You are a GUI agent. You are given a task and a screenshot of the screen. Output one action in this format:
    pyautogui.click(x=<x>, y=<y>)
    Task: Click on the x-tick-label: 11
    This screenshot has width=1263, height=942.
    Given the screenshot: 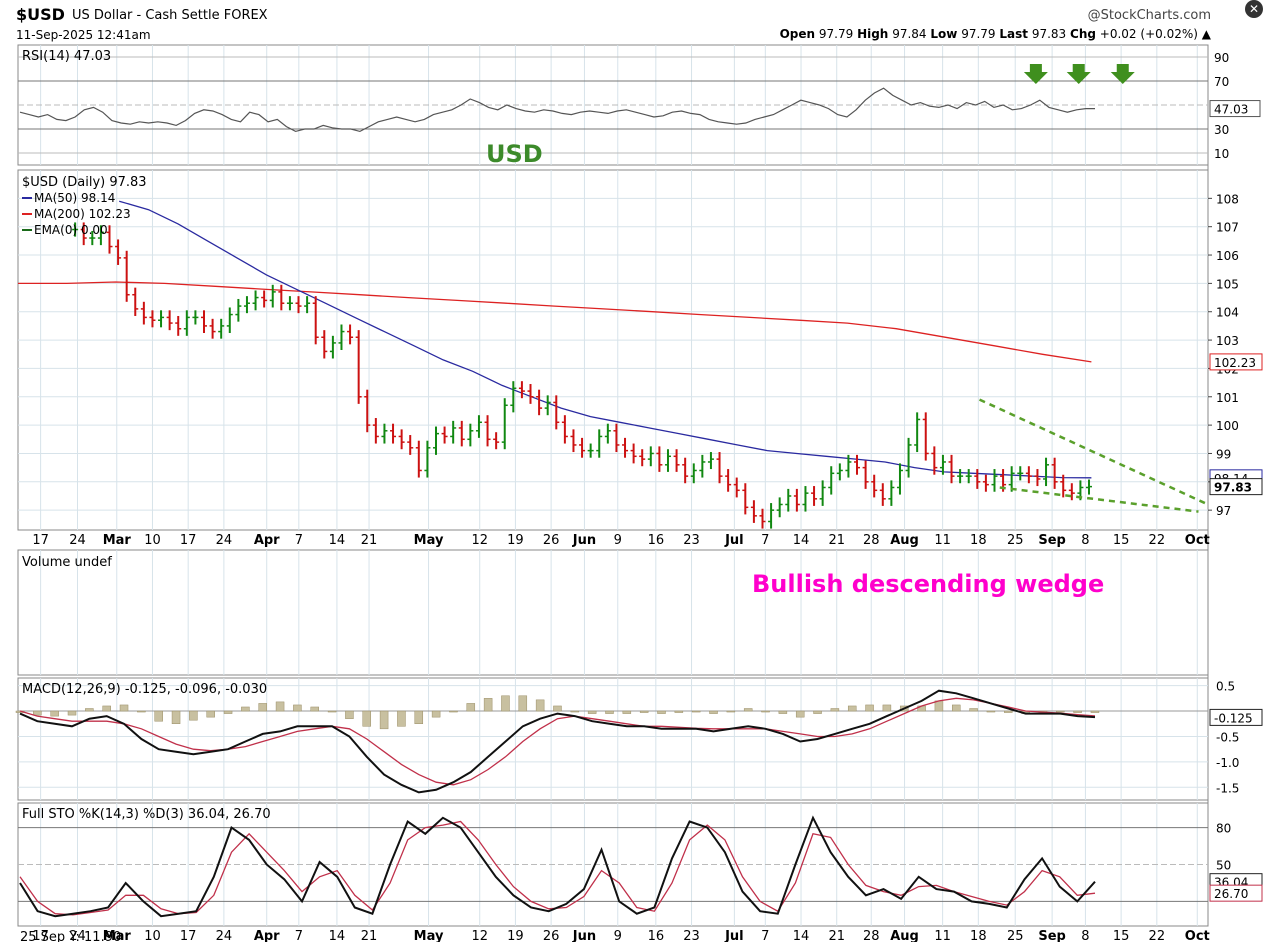 What is the action you would take?
    pyautogui.click(x=942, y=935)
    